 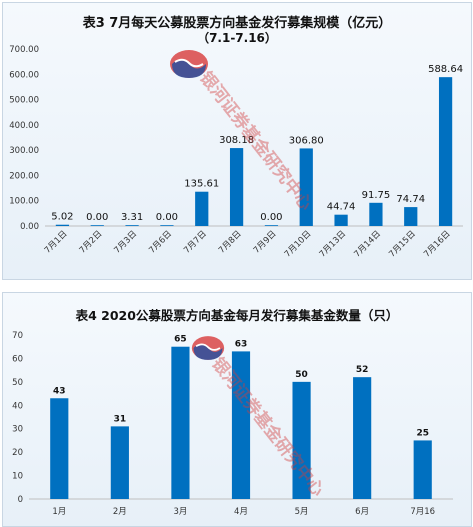 I want to click on y-tick-label: 200.00, so click(x=24, y=176).